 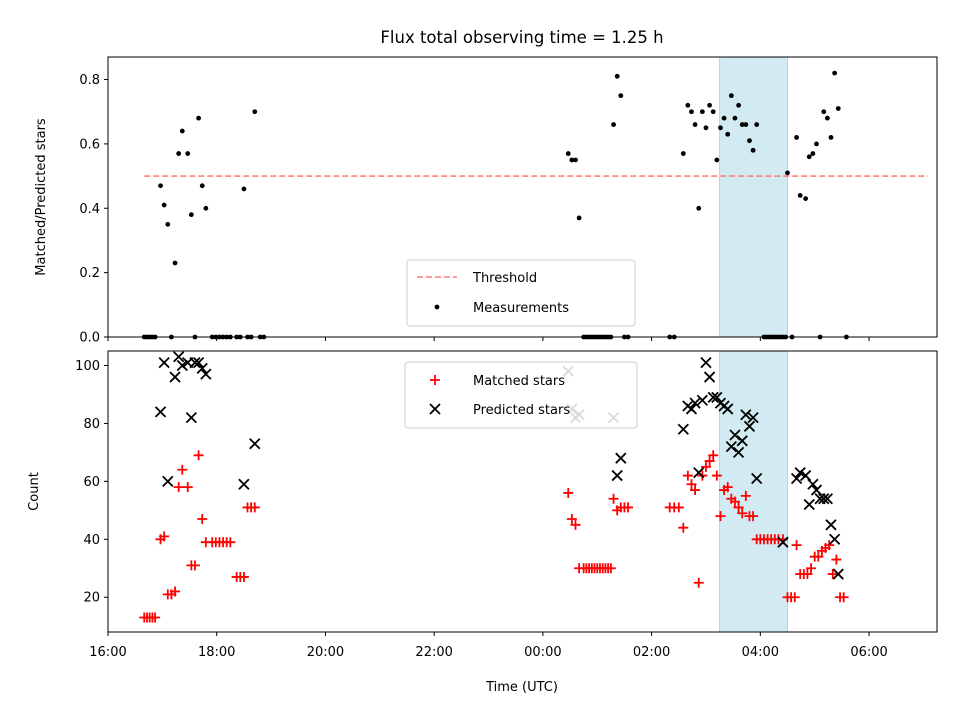 I want to click on legend-measurements-label: Measurements, so click(x=521, y=308).